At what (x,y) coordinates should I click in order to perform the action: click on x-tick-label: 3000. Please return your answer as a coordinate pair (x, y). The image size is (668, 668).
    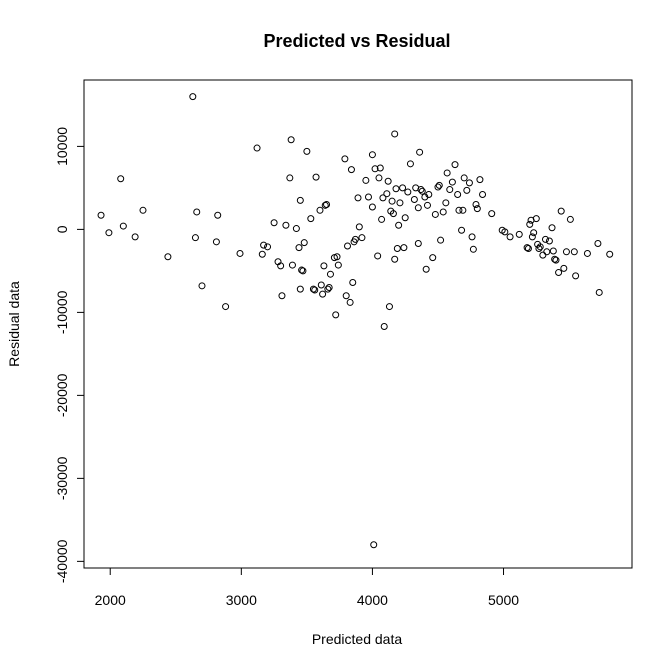
    Looking at the image, I should click on (241, 600).